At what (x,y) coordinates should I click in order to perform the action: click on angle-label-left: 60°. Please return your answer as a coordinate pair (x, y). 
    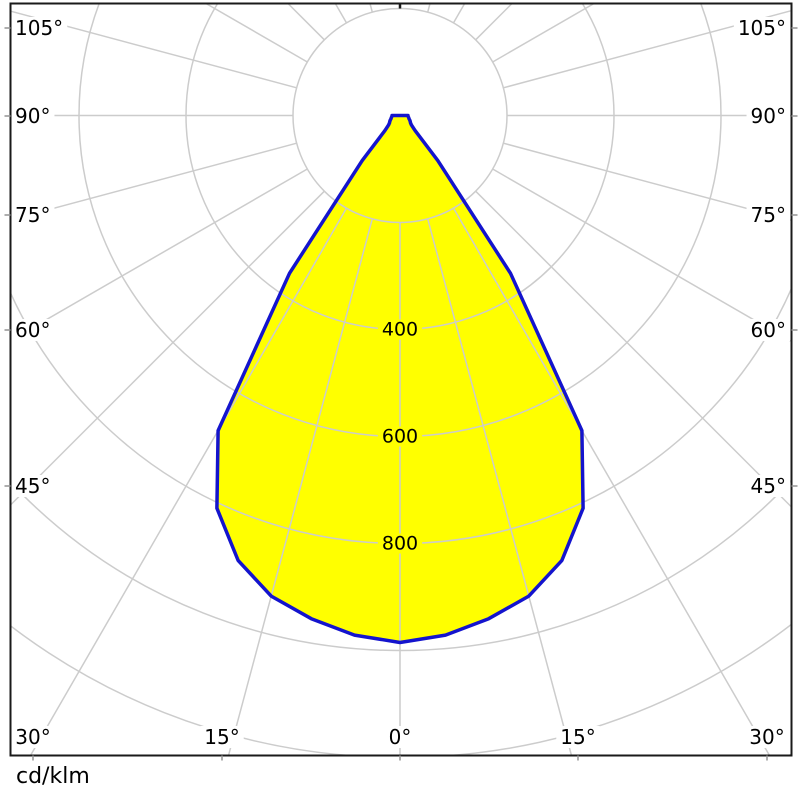
    Looking at the image, I should click on (32, 330).